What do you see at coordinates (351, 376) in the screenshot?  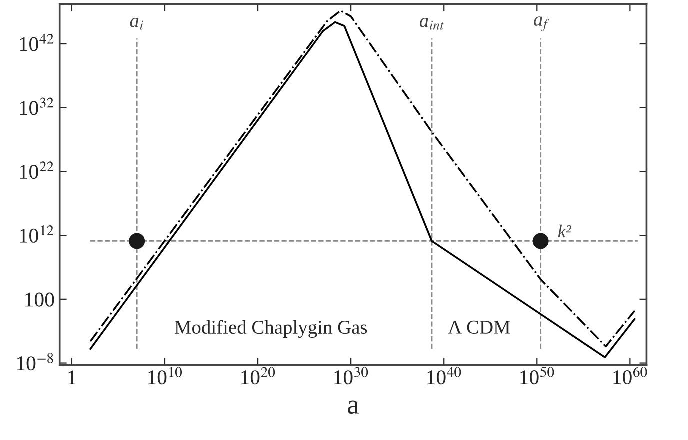 I see `x-tick-label: 10$^{30}$` at bounding box center [351, 376].